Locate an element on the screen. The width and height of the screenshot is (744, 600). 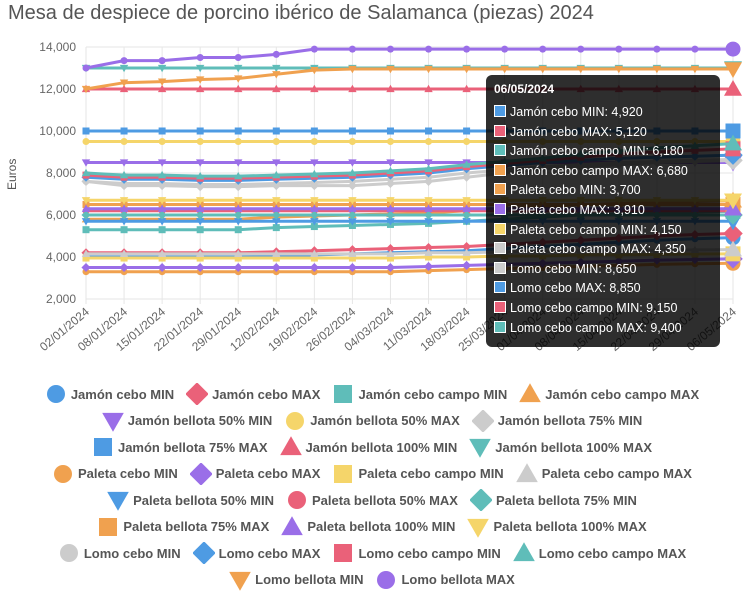
legend-item-lomo-cebo-campo-min: Lomo cebo campo MIN is located at coordinates (416, 553).